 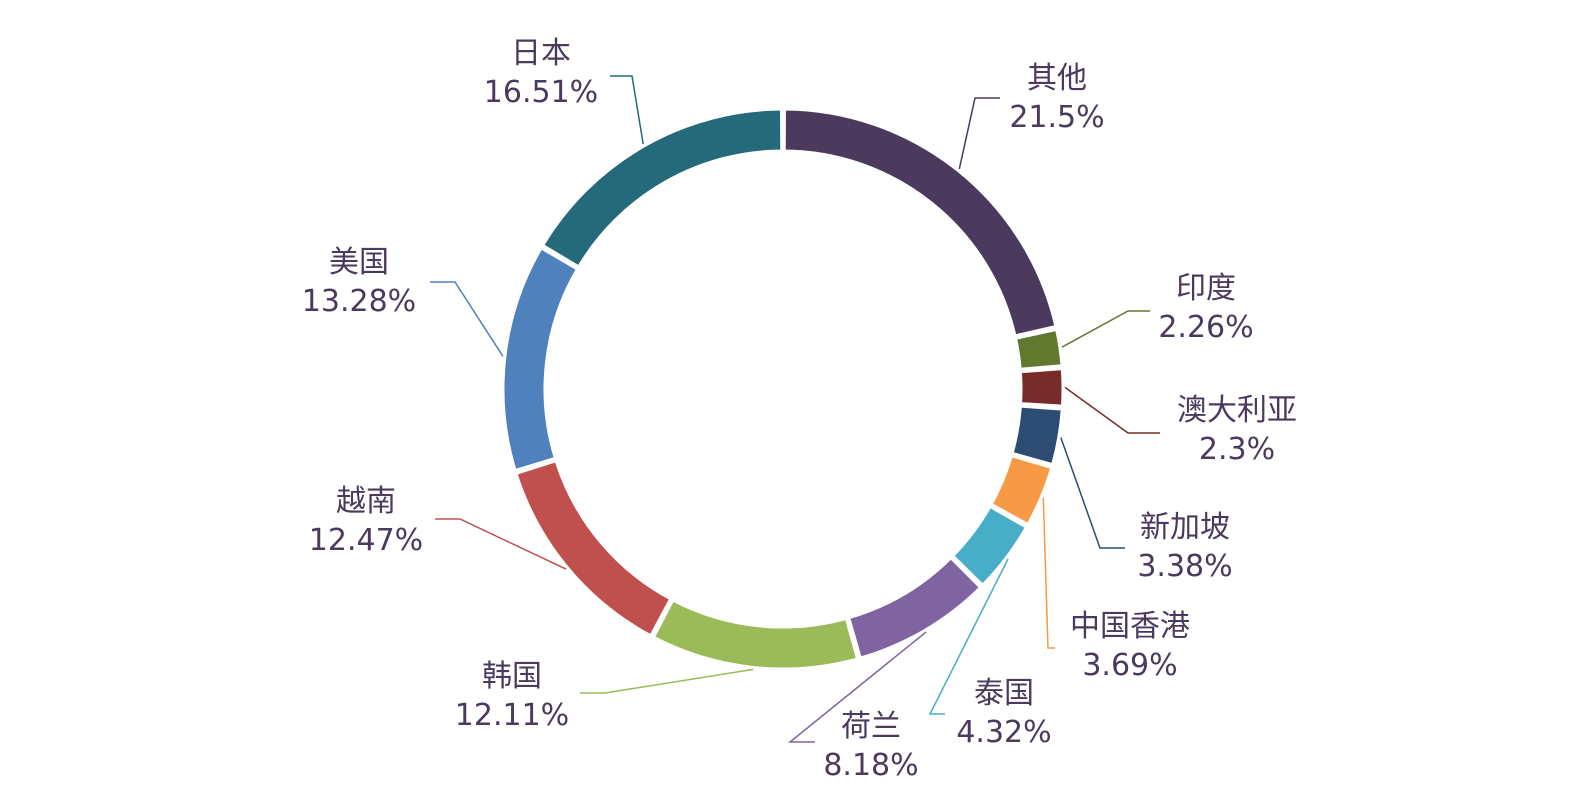 What do you see at coordinates (512, 676) in the screenshot?
I see `slice-category-label: 韩国` at bounding box center [512, 676].